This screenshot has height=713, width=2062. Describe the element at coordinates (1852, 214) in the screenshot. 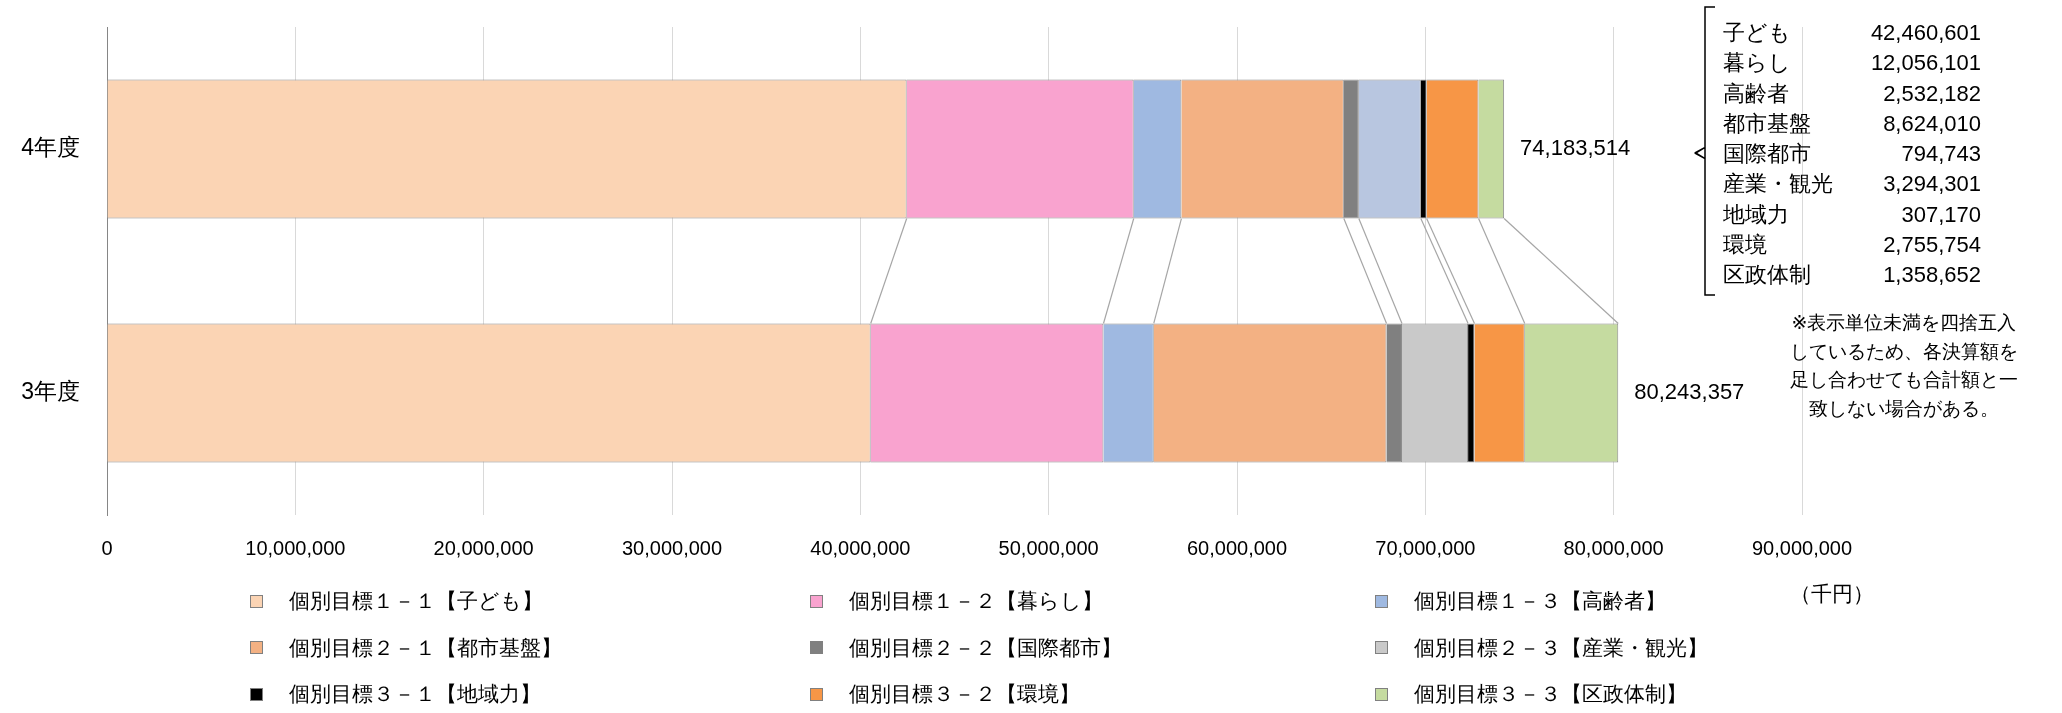

I see `annotation: 地域力 307,170` at that location.